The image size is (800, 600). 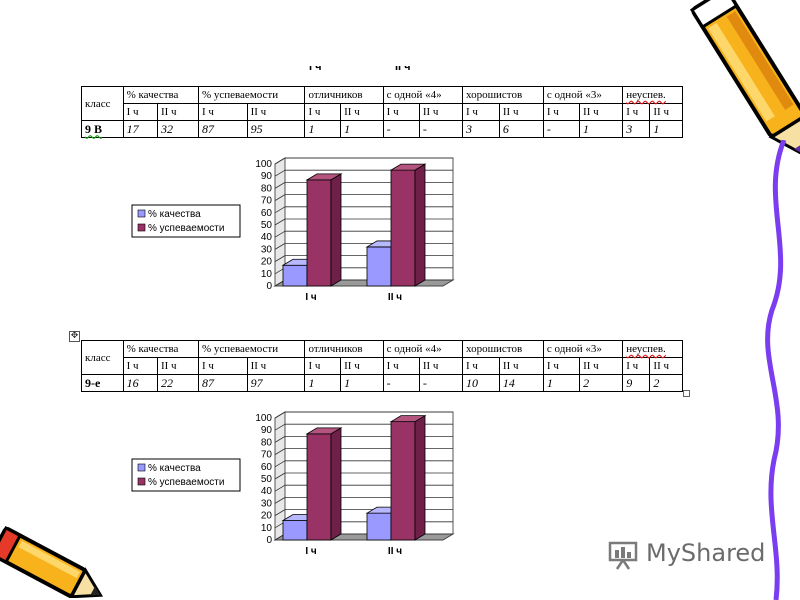 What do you see at coordinates (776, 370) in the screenshot?
I see `decorative-wave-icon` at bounding box center [776, 370].